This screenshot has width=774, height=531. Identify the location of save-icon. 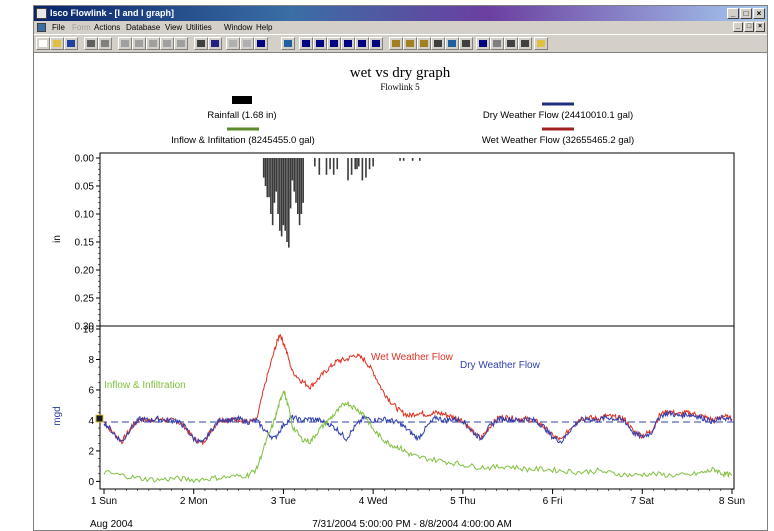
(71, 43).